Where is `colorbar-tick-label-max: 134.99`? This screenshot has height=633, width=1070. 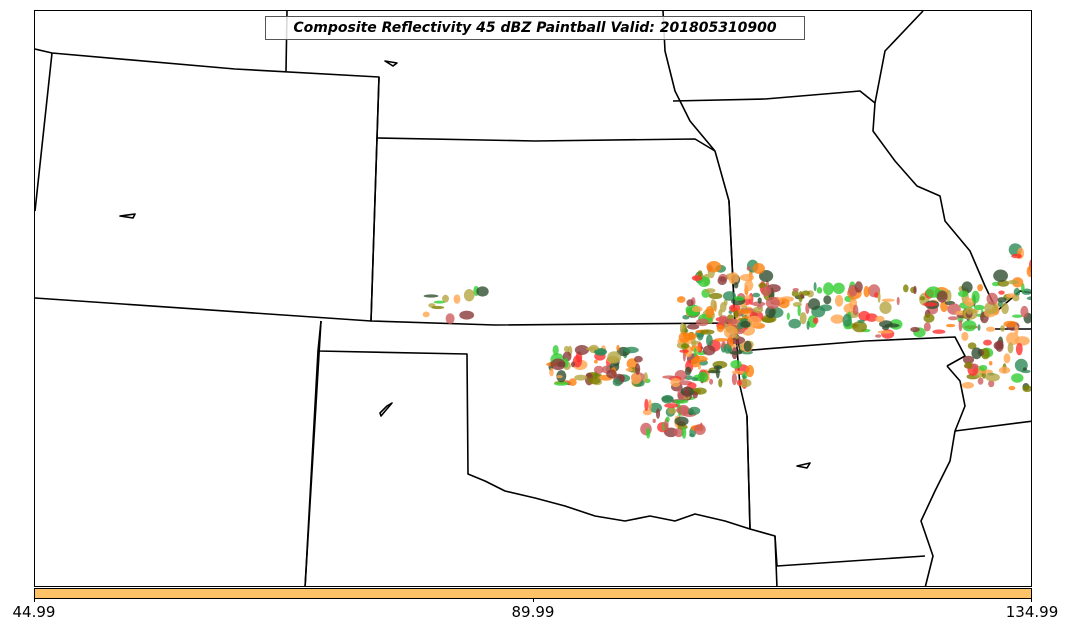 colorbar-tick-label-max: 134.99 is located at coordinates (1032, 612).